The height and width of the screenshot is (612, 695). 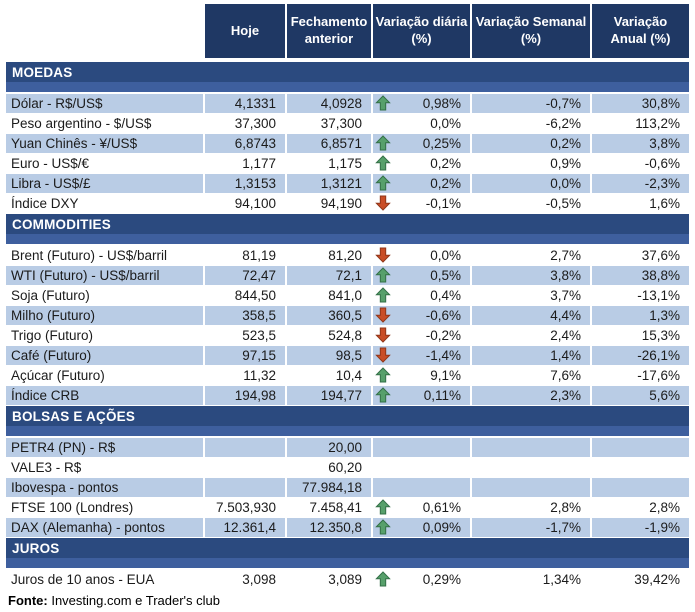 I want to click on cell-var-anual: 3,8%, so click(x=640, y=143).